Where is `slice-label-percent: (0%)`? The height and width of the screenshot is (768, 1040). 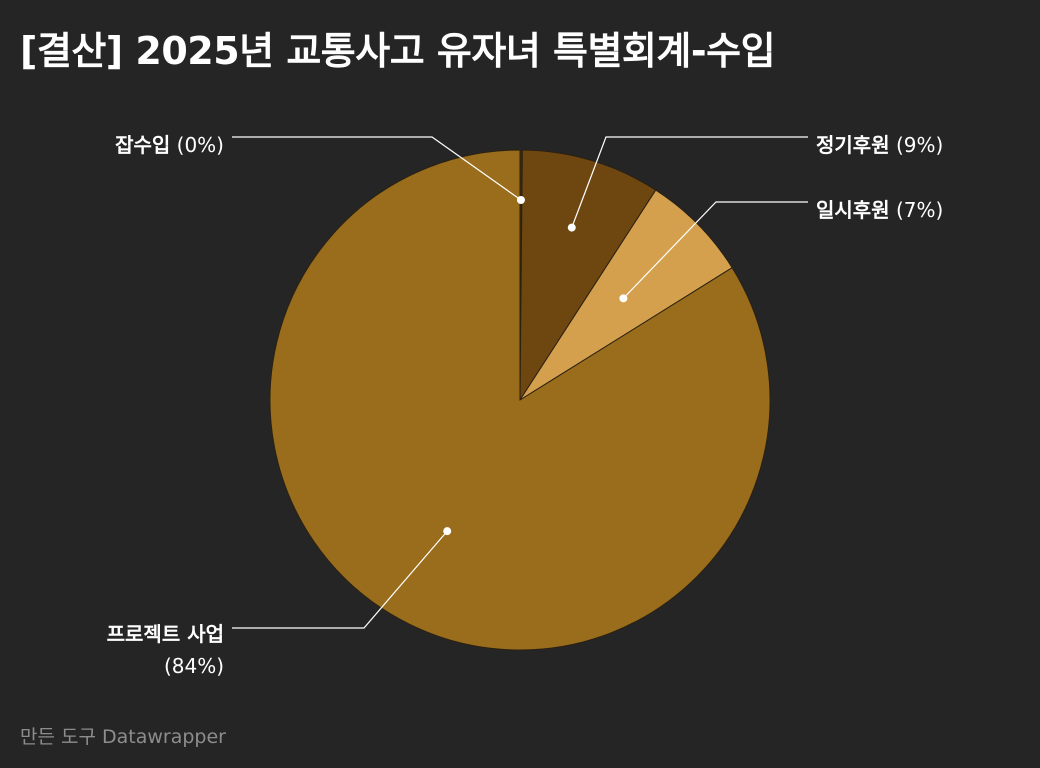
slice-label-percent: (0%) is located at coordinates (197, 145).